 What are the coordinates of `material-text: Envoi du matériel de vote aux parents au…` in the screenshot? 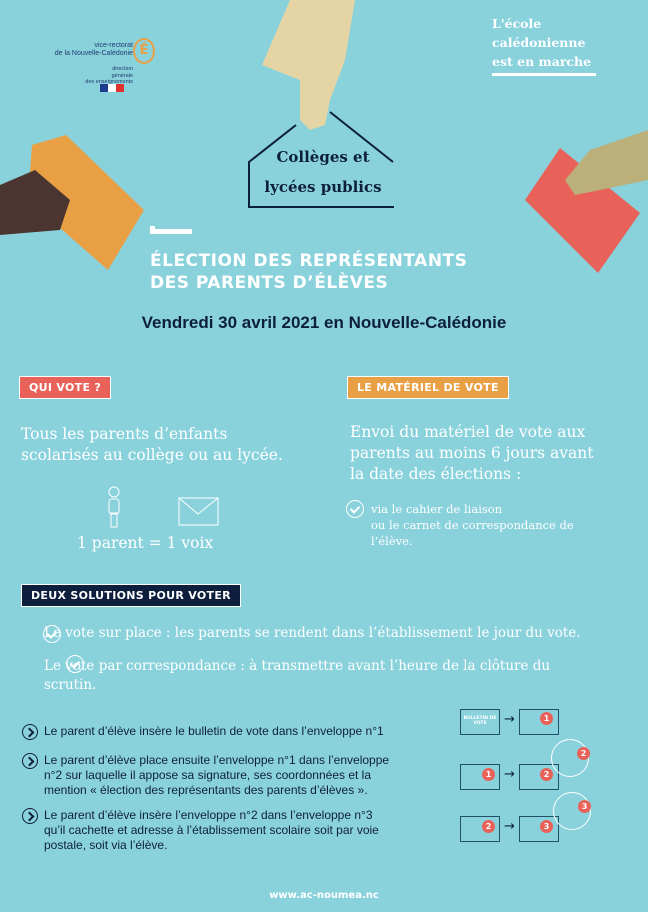 It's located at (472, 453).